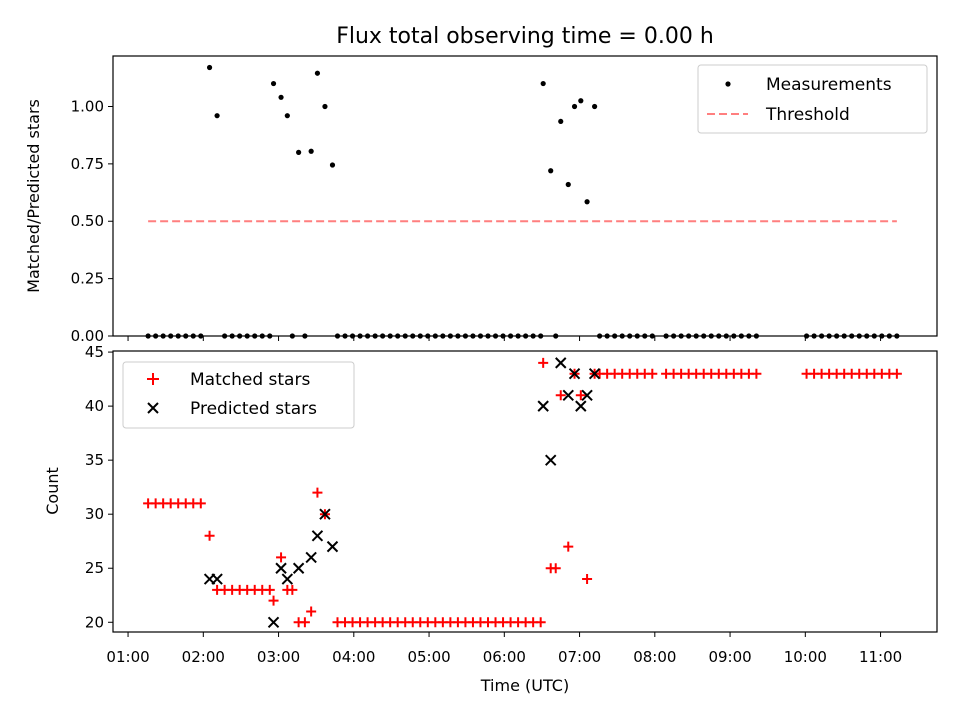 This screenshot has width=960, height=720. I want to click on count-y-tick-label: 20, so click(94, 622).